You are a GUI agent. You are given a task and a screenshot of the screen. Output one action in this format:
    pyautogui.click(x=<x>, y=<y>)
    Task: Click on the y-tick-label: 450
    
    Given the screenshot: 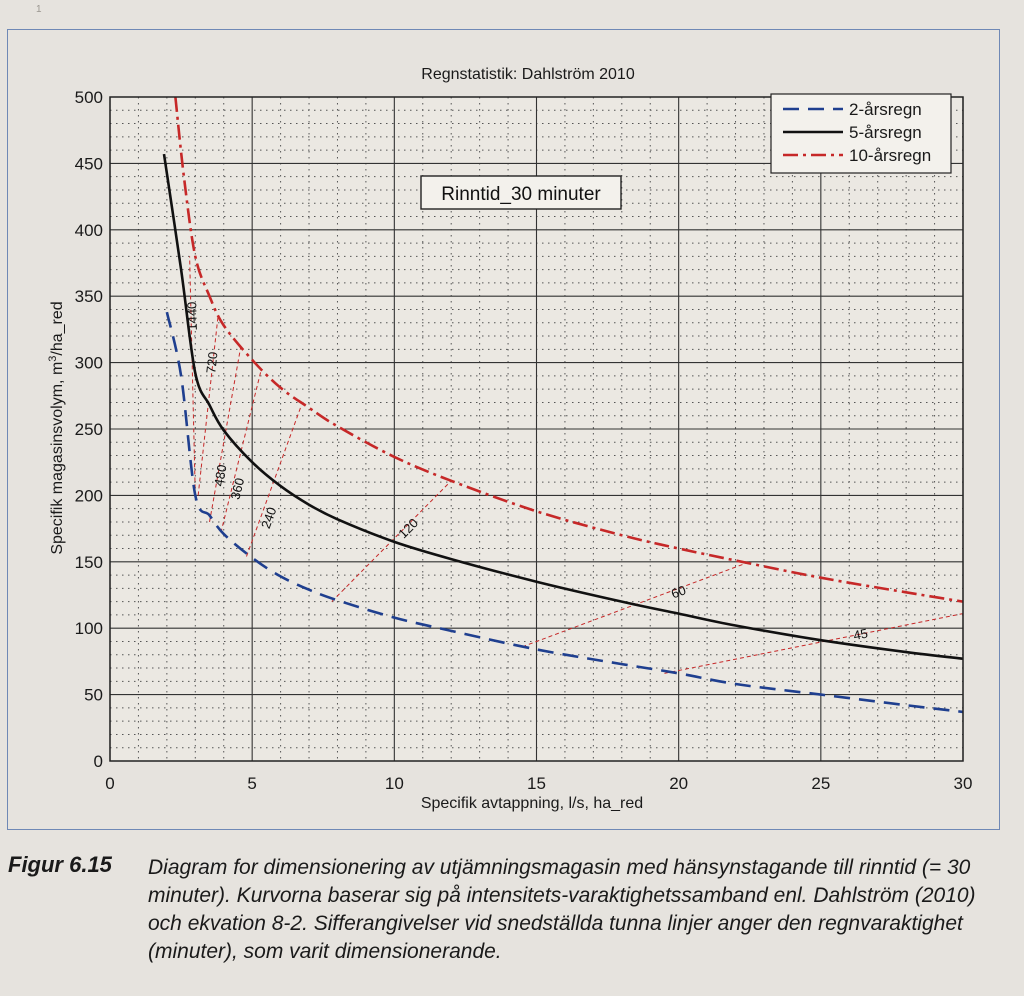 What is the action you would take?
    pyautogui.click(x=89, y=163)
    